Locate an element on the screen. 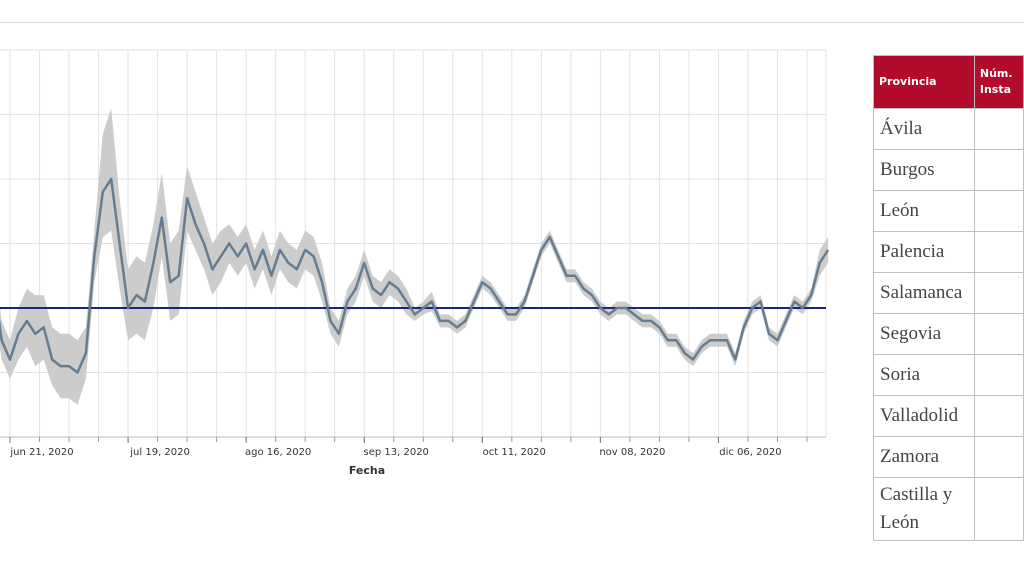  province-name: Castilla y León is located at coordinates (924, 509).